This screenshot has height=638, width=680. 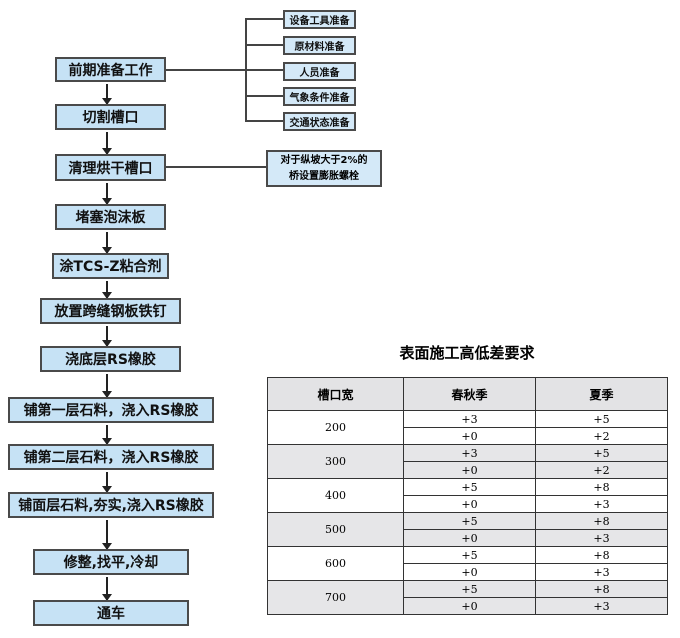 I want to click on prep-item-materials: 原材料准备, so click(x=319, y=45).